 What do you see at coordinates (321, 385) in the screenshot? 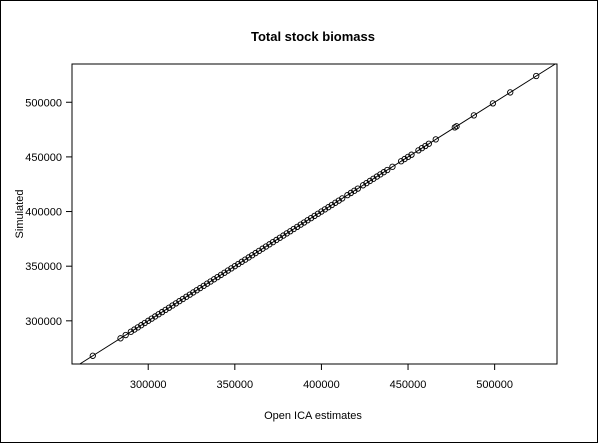
I see `x-tick-label: 400000` at bounding box center [321, 385].